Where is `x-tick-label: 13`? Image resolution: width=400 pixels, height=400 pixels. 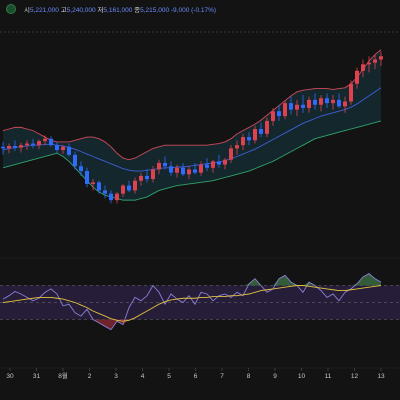
x-tick-label: 13 is located at coordinates (381, 376).